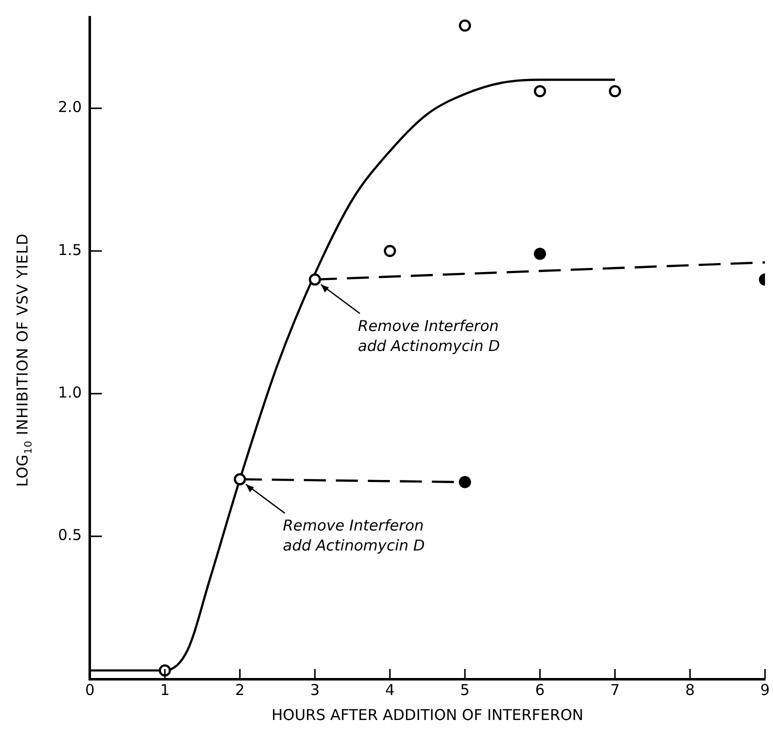  Describe the element at coordinates (240, 689) in the screenshot. I see `x-tick-label: 2` at that location.